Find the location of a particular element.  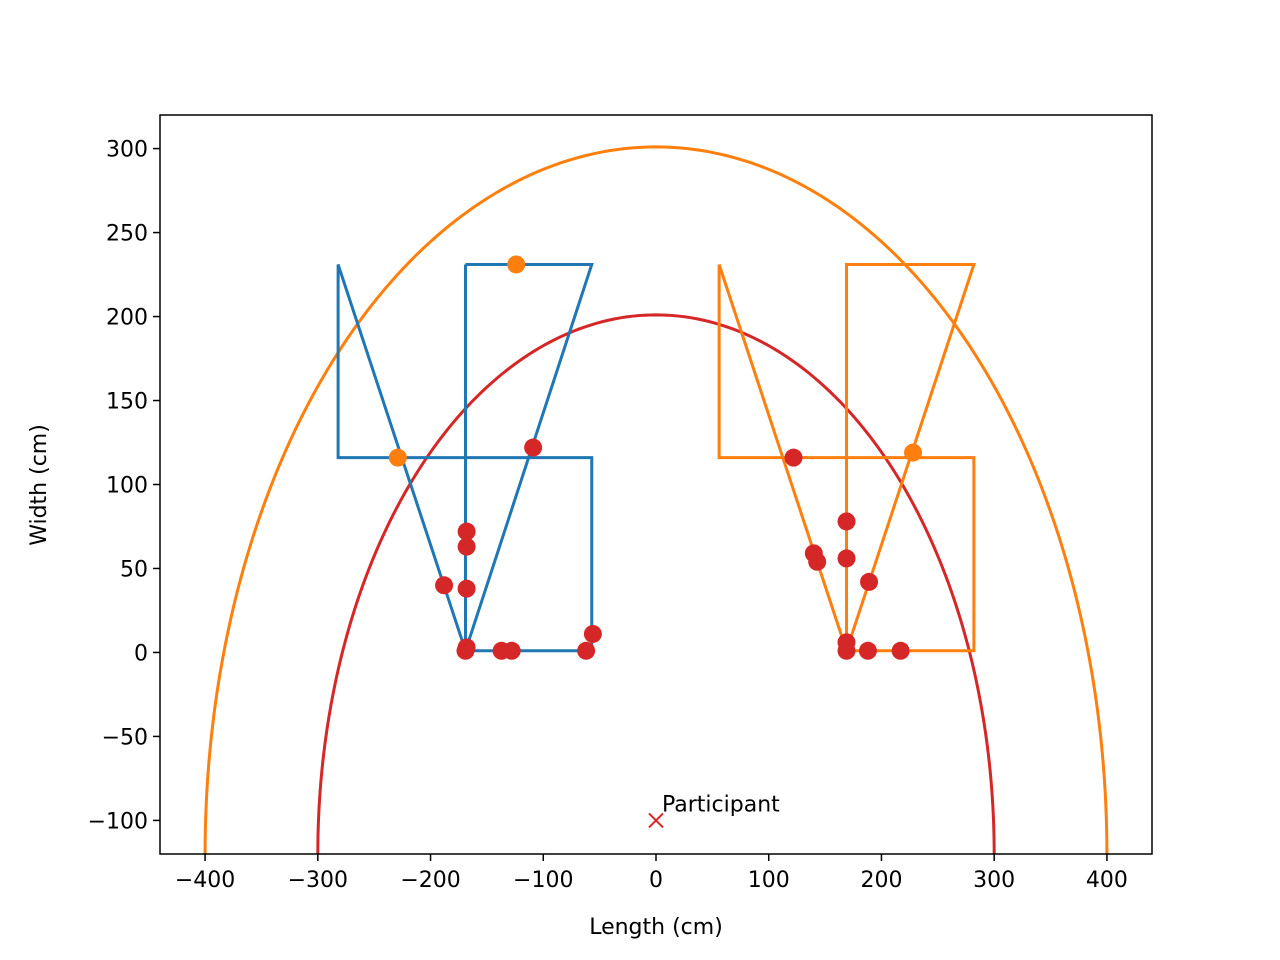

y-axis-title: Width (cm) is located at coordinates (39, 485).